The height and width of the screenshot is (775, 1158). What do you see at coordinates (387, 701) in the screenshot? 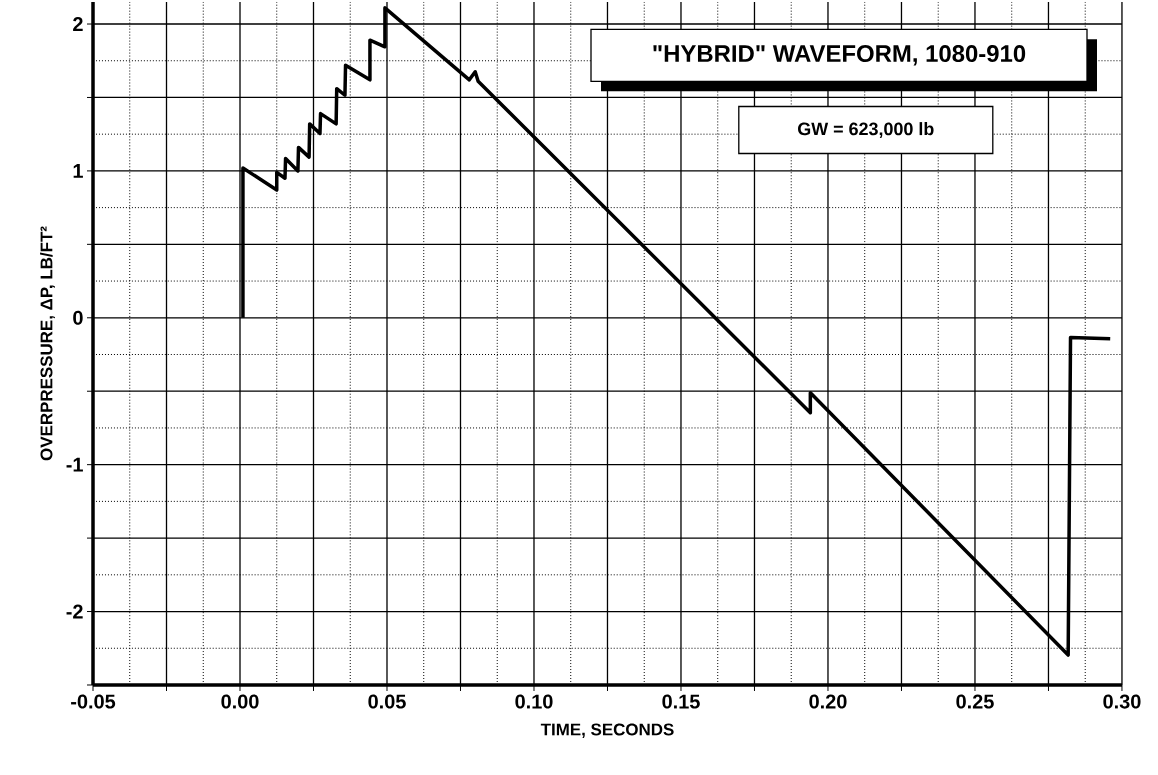
I see `x-tick-label: 0.05` at bounding box center [387, 701].